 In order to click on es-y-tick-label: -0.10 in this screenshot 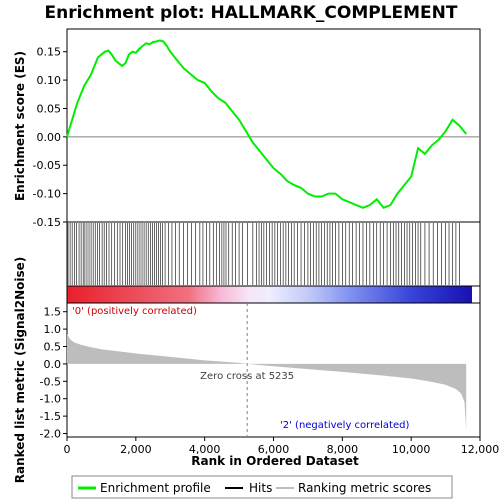, I will do `click(47, 194)`.